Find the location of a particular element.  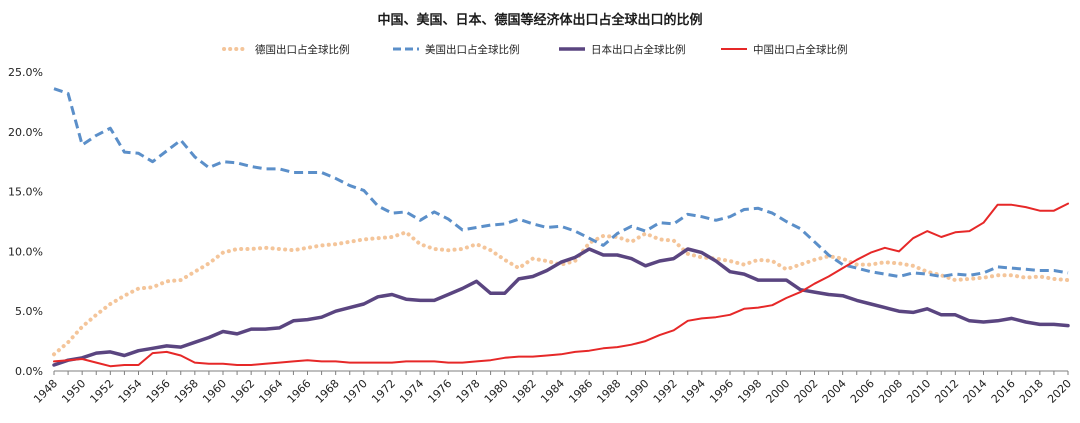

x-tick-label: 1956 is located at coordinates (158, 391).